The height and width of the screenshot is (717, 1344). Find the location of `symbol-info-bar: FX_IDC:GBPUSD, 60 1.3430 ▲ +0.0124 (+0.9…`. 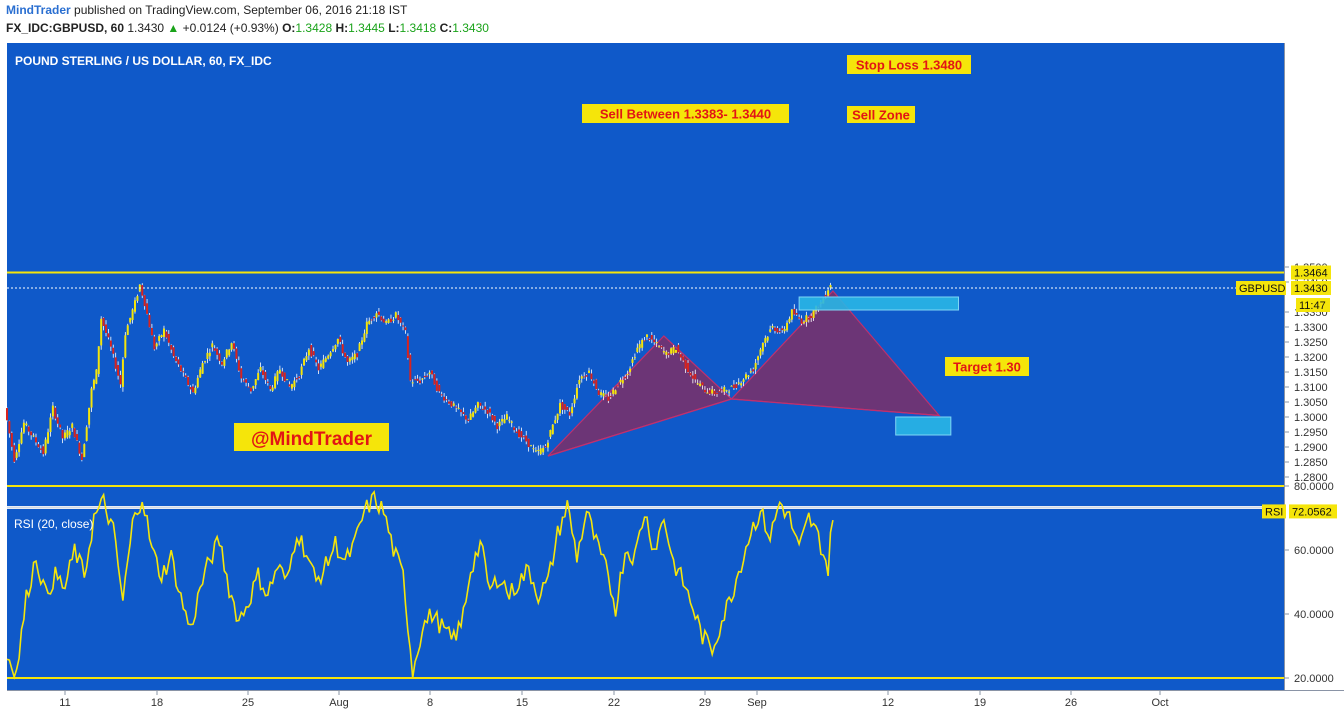

symbol-info-bar: FX_IDC:GBPUSD, 60 1.3430 ▲ +0.0124 (+0.9… is located at coordinates (247, 28).